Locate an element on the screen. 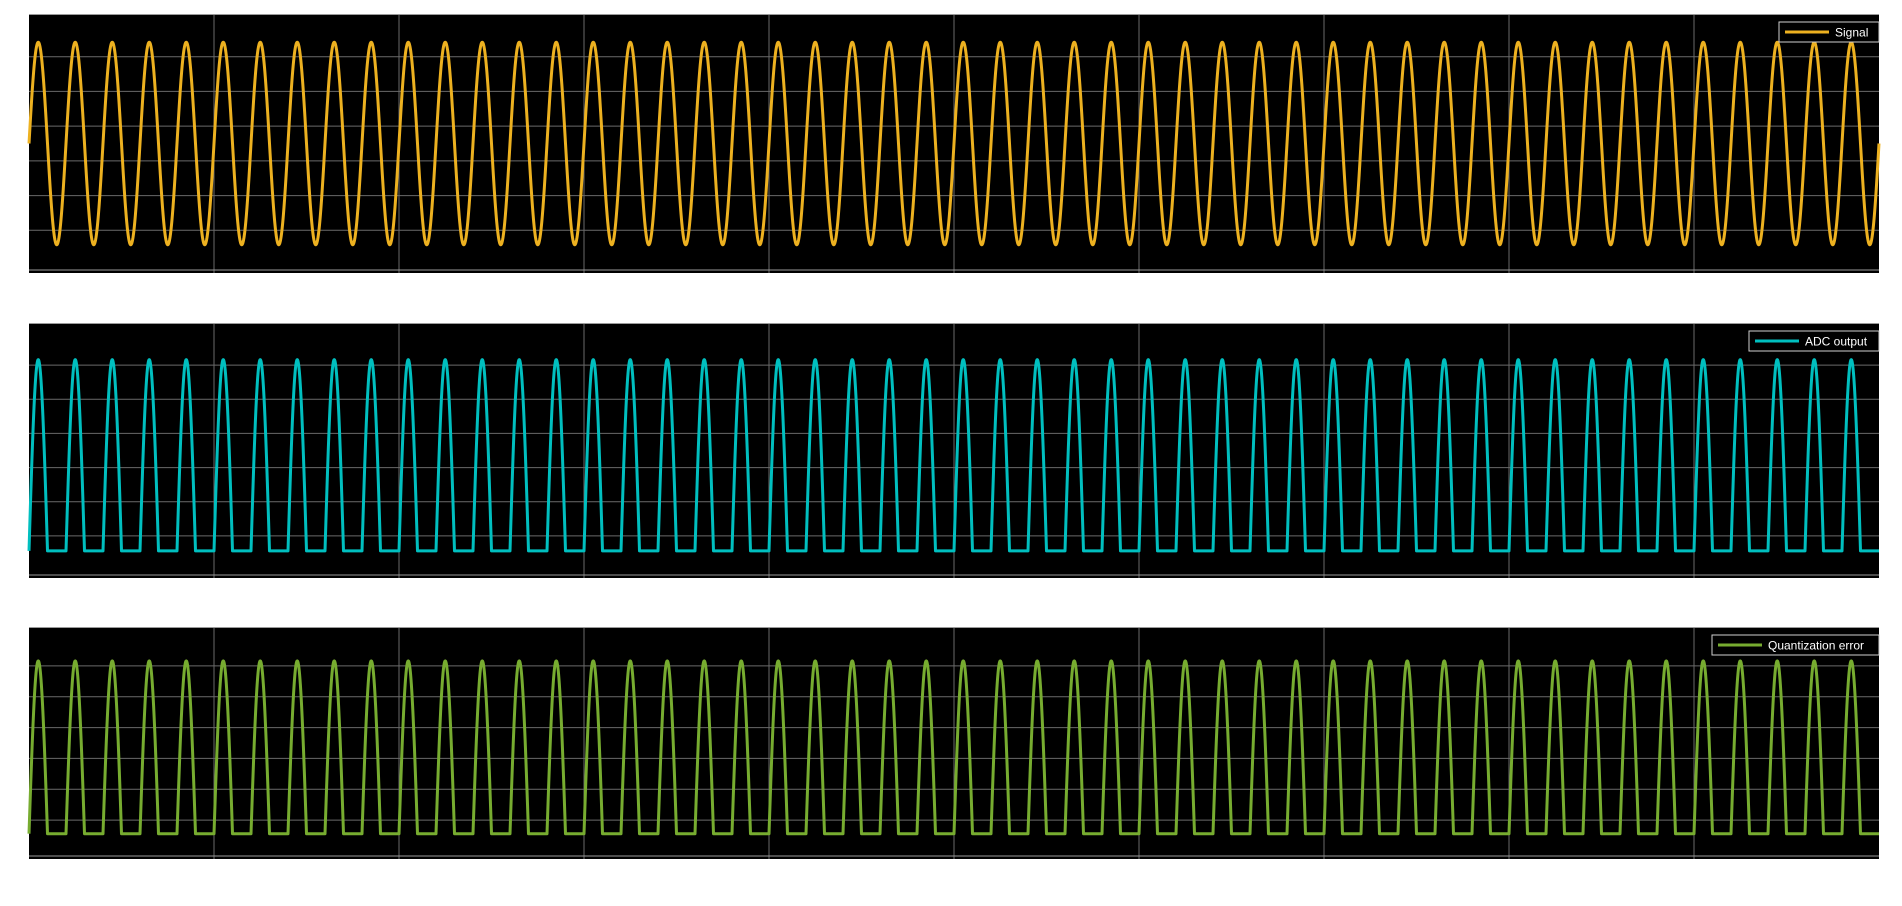 The width and height of the screenshot is (1902, 906). legend-label: Quantization error is located at coordinates (1816, 646).